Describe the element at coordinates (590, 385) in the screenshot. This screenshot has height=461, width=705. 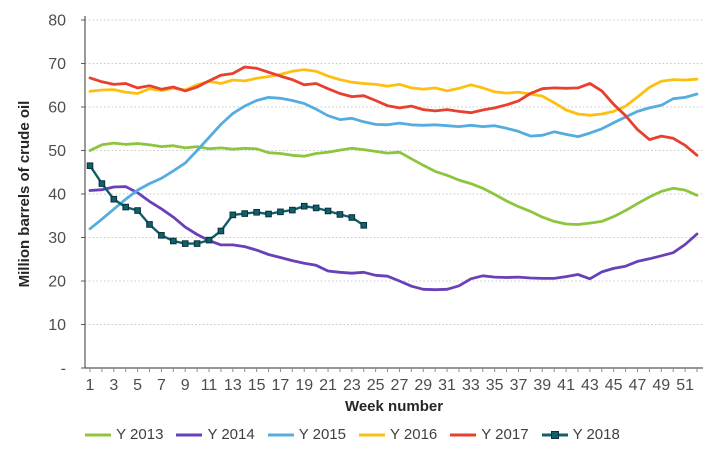
I see `x-tick-label: 43` at that location.